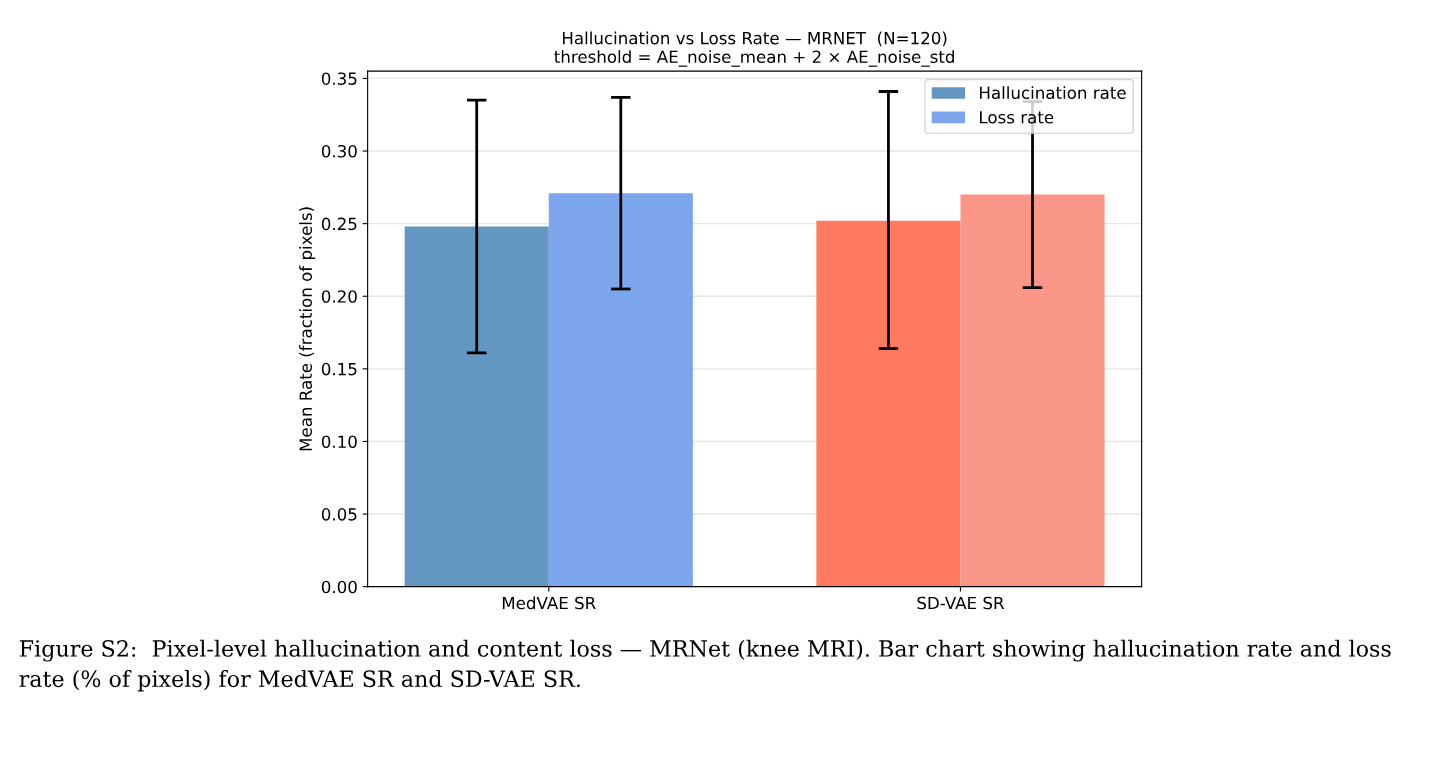 Image resolution: width=1436 pixels, height=757 pixels. Describe the element at coordinates (339, 369) in the screenshot. I see `y-tick-label: 0.15` at that location.